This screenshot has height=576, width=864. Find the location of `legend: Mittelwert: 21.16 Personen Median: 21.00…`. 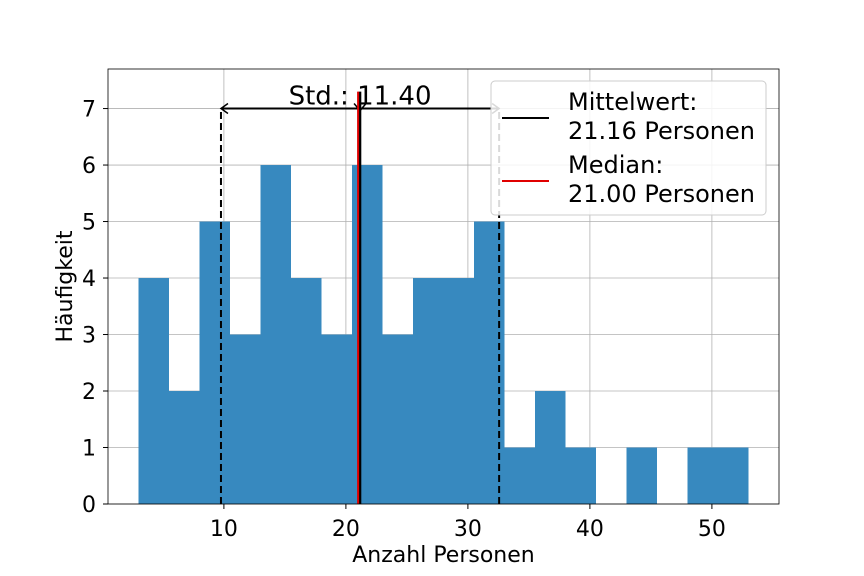

legend: Mittelwert: 21.16 Personen Median: 21.00… is located at coordinates (628, 148).